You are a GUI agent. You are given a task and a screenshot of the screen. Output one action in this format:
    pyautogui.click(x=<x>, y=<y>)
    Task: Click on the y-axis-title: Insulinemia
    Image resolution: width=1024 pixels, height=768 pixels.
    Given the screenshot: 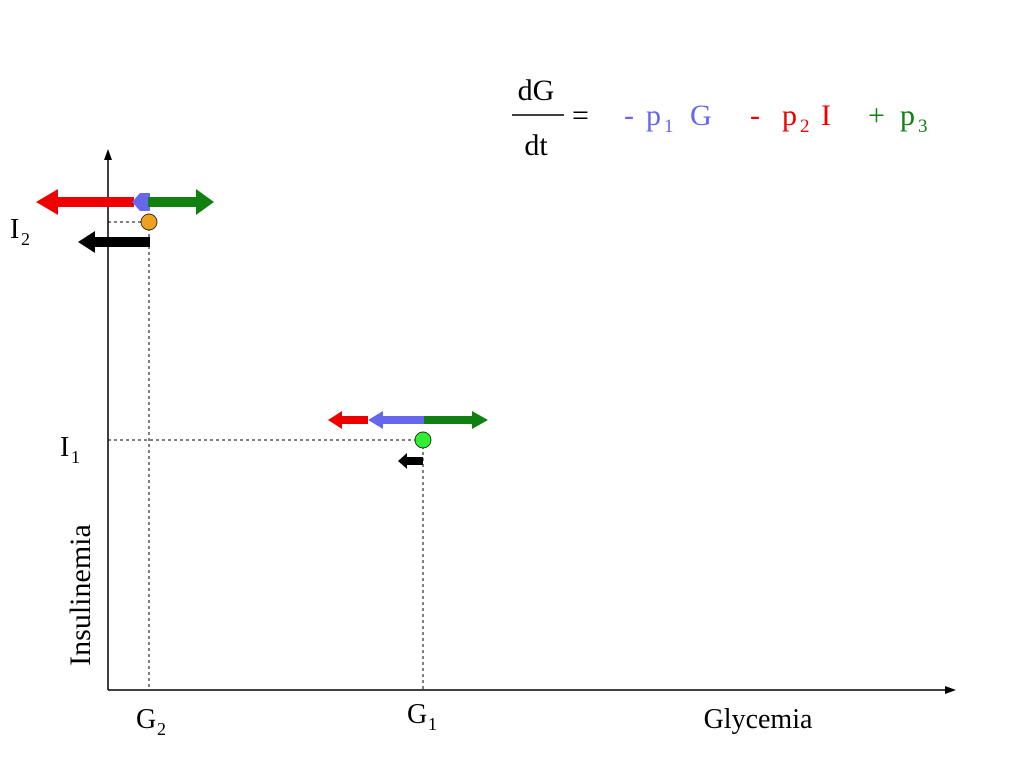 What is the action you would take?
    pyautogui.click(x=80, y=595)
    